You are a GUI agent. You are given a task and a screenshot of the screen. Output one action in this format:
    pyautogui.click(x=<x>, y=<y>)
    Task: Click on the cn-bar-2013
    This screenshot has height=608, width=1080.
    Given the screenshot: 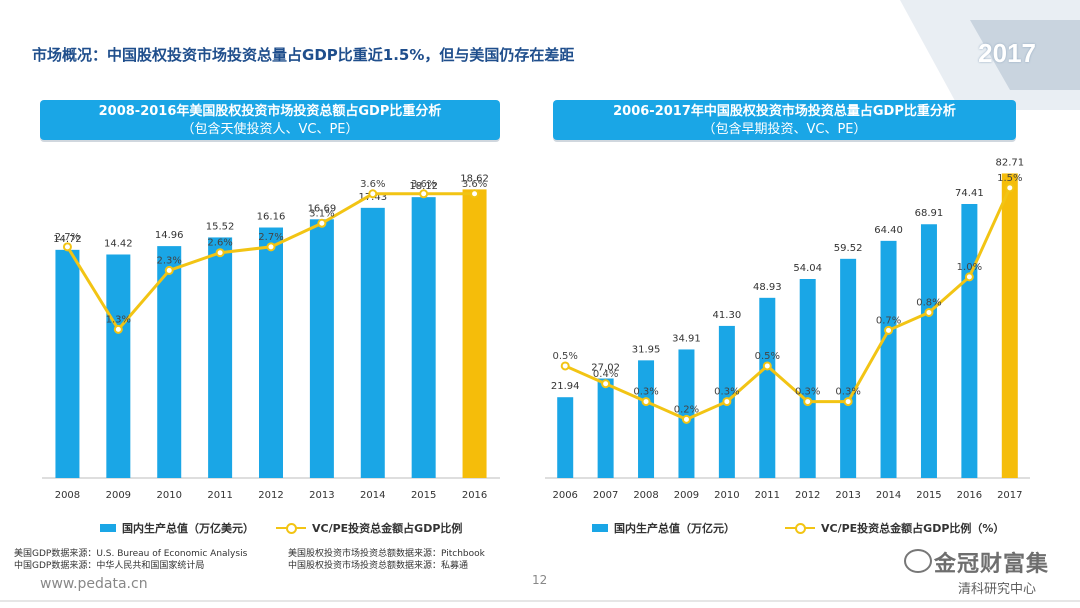 What is the action you would take?
    pyautogui.click(x=848, y=368)
    